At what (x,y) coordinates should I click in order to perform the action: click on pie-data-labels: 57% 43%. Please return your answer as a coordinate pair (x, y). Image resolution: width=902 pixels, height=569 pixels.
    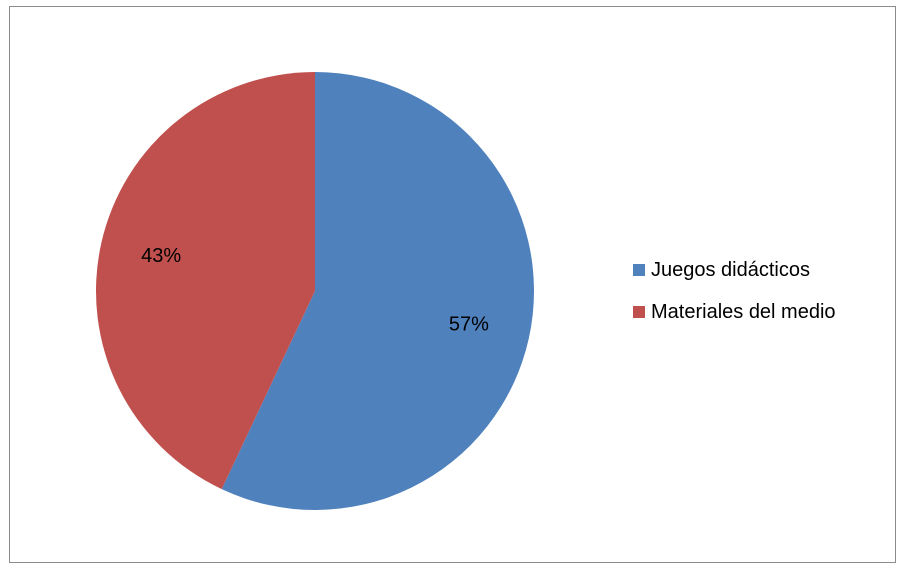
    Looking at the image, I should click on (315, 290).